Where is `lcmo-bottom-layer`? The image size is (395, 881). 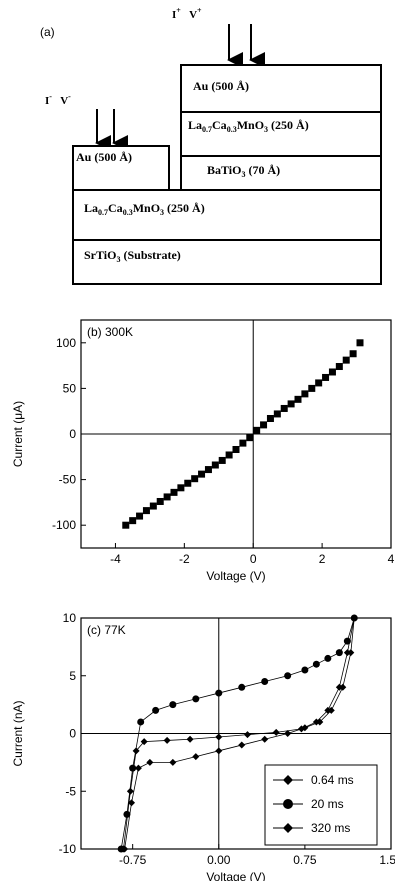
lcmo-bottom-layer is located at coordinates (227, 215).